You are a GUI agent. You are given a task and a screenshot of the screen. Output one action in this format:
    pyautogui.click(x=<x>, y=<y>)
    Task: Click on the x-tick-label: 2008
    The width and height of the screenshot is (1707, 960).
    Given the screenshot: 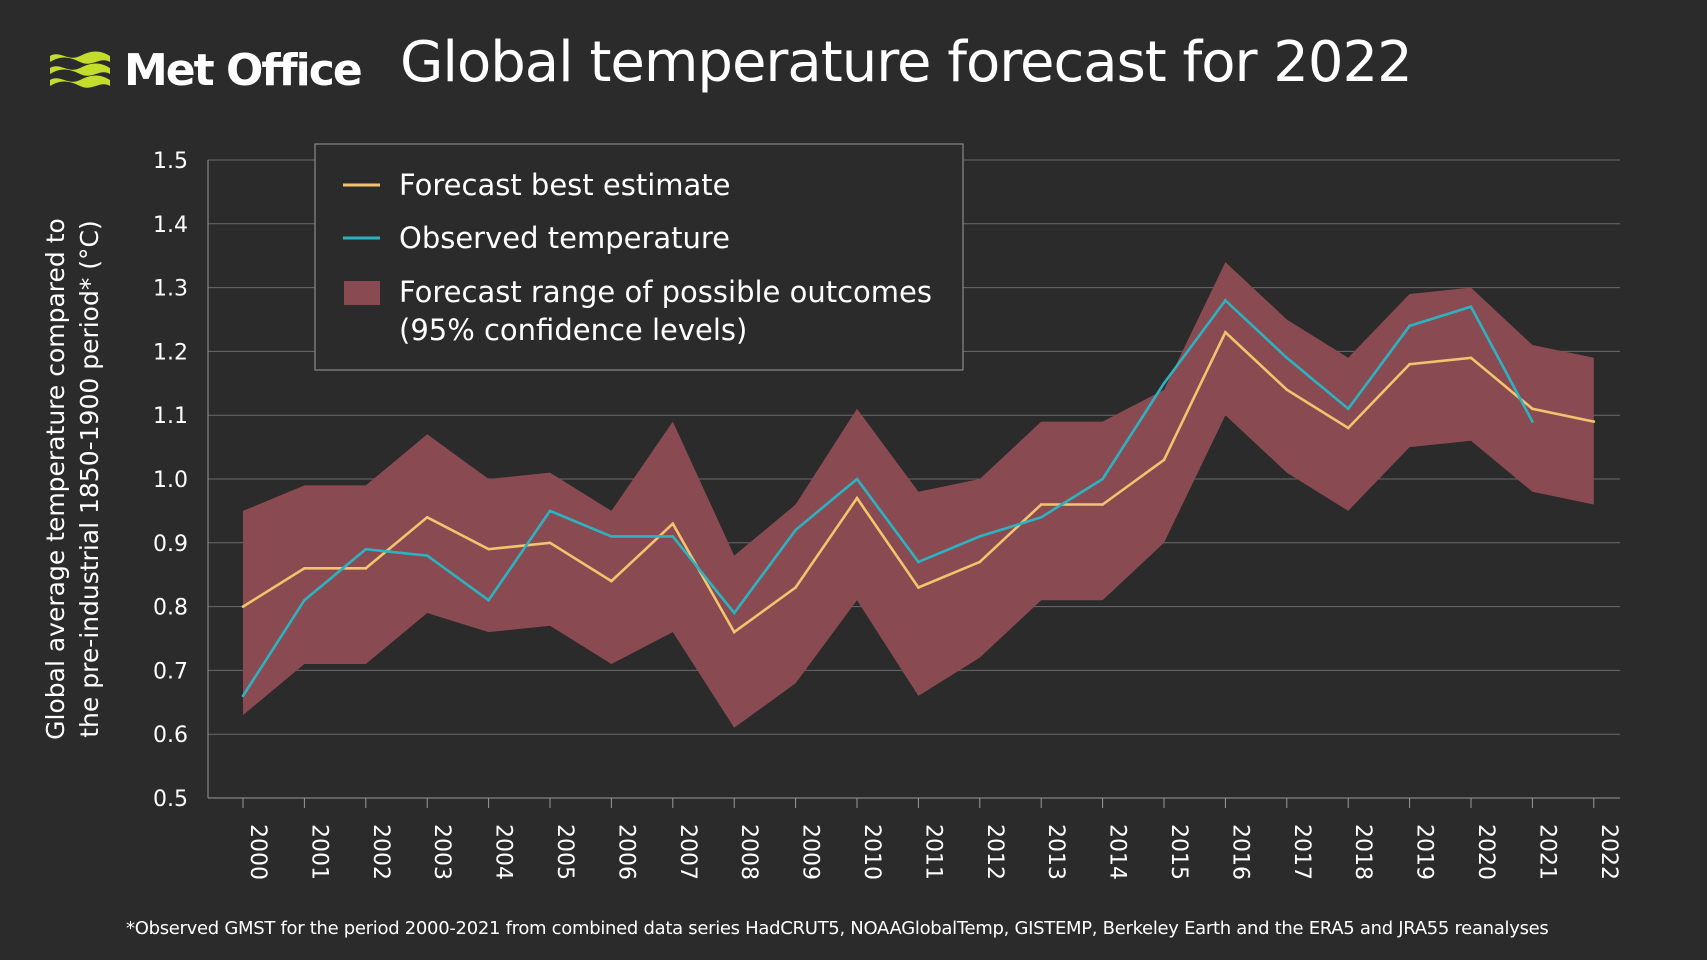 What is the action you would take?
    pyautogui.click(x=748, y=852)
    